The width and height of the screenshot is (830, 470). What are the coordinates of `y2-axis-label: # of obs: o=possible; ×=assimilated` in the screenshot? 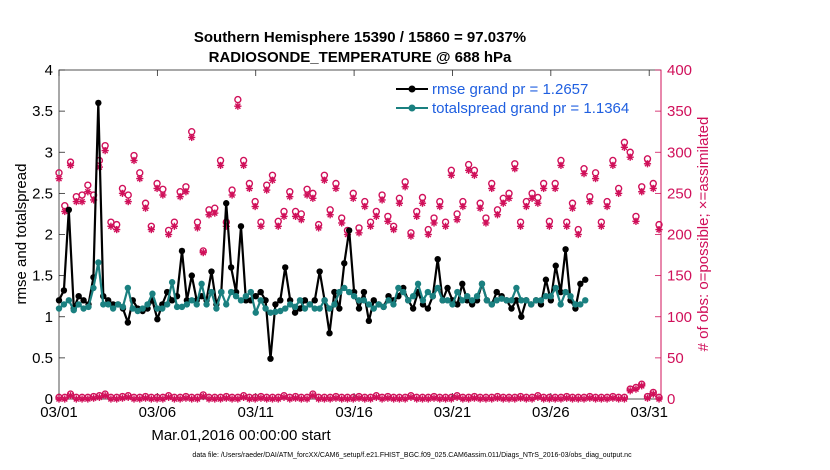 It's located at (703, 234).